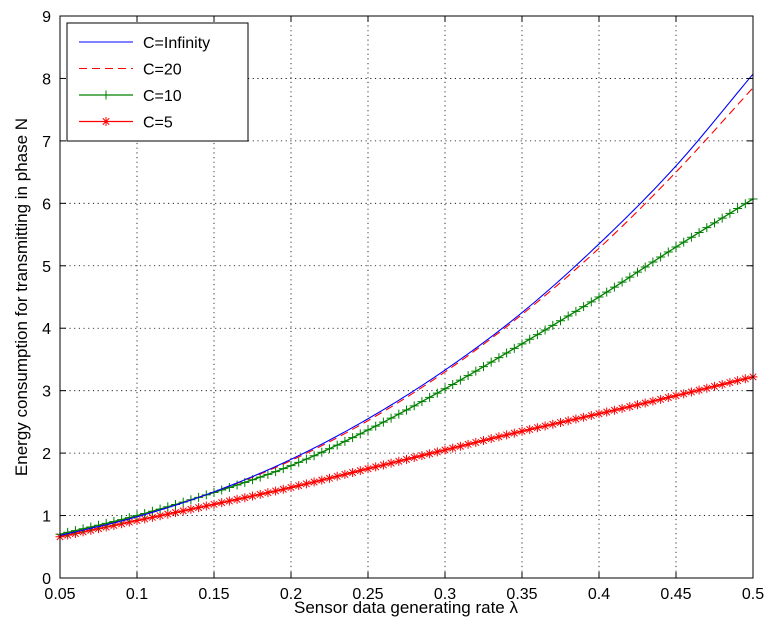  I want to click on y-tick-label: 7, so click(46, 142).